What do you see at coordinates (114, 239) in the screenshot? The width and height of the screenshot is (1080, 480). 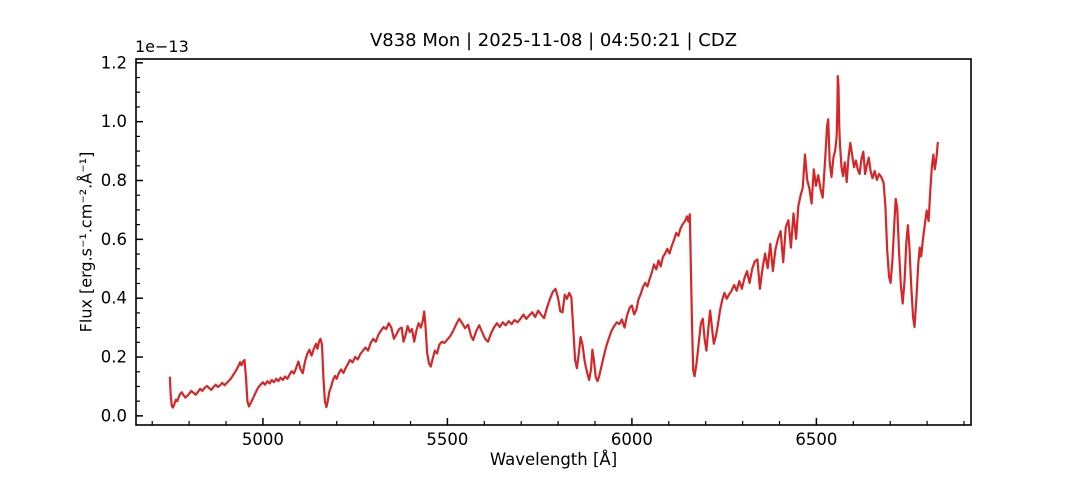 I see `y-tick-label: 0.6` at bounding box center [114, 239].